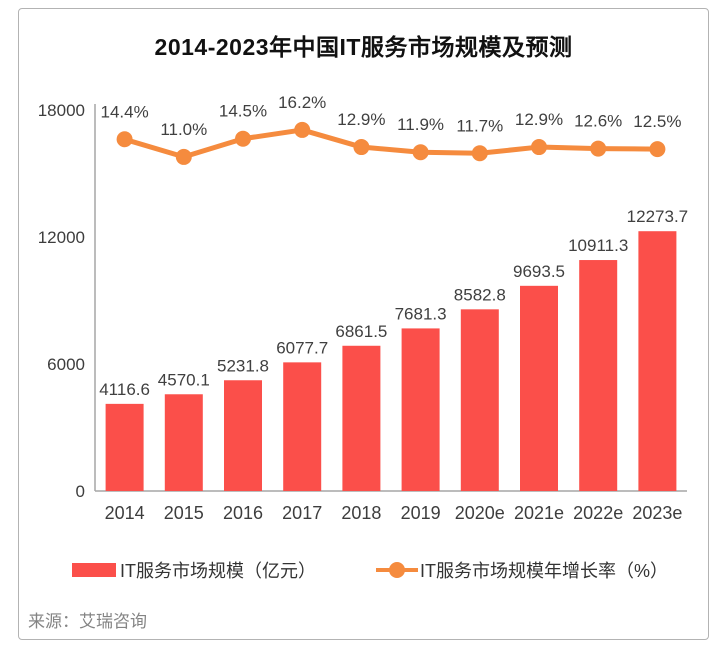  Describe the element at coordinates (421, 513) in the screenshot. I see `x-axis-tick-label: 2019` at that location.